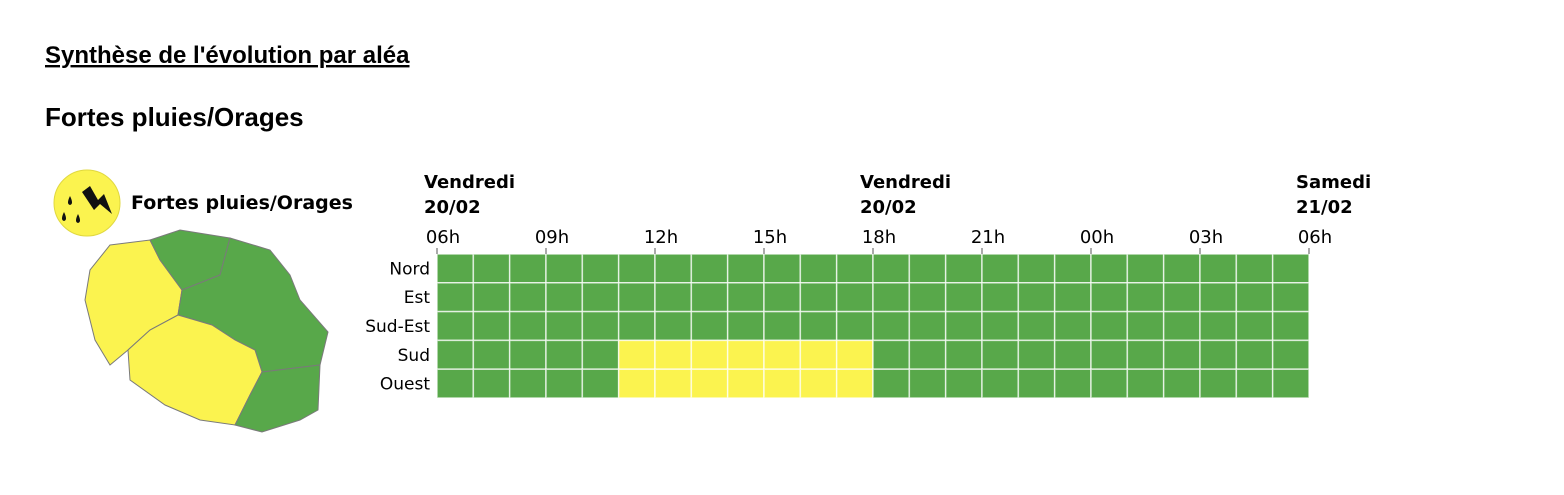 This screenshot has height=495, width=1564. Describe the element at coordinates (452, 207) in the screenshot. I see `day-date: 20/02` at that location.